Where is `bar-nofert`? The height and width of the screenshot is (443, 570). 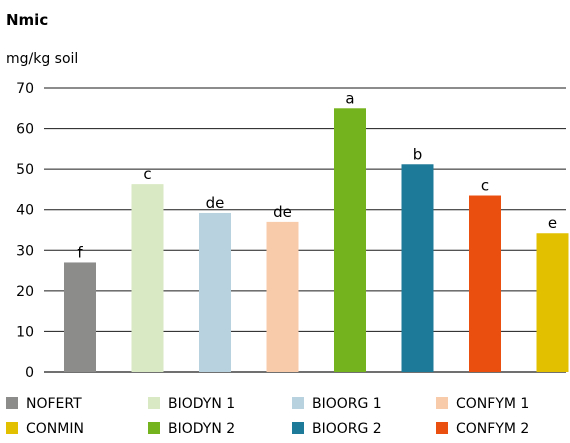 bar-nofert is located at coordinates (80, 317).